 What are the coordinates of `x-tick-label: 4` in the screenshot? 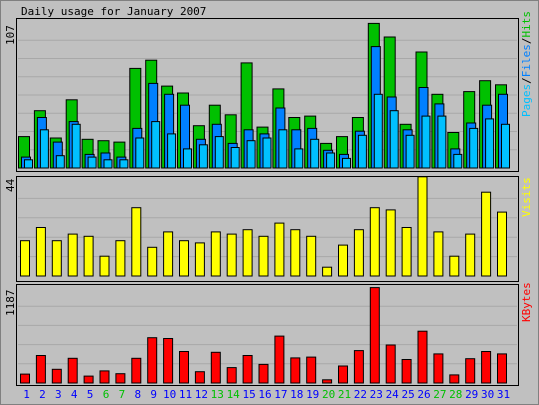 It's located at (74, 394).